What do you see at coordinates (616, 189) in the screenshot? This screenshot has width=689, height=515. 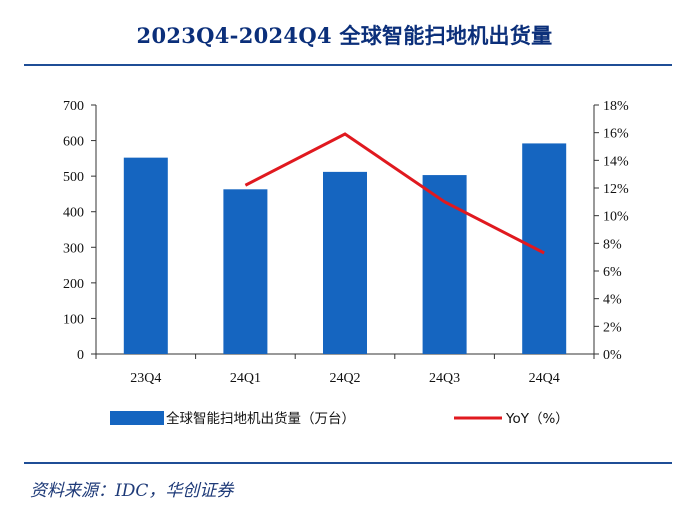 I see `right-axis-tick-label: 12%` at bounding box center [616, 189].